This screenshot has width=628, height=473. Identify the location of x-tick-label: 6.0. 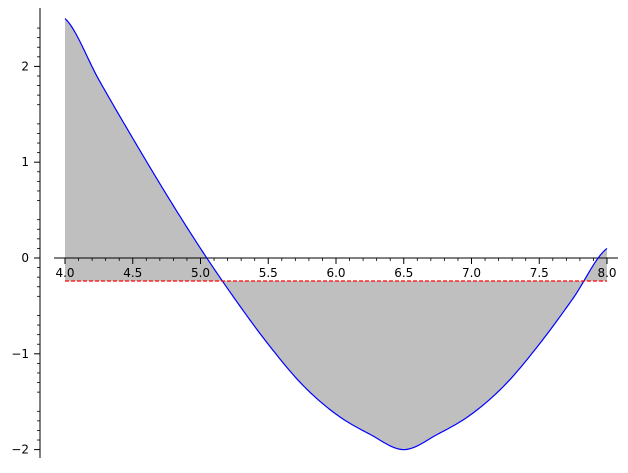
(335, 273).